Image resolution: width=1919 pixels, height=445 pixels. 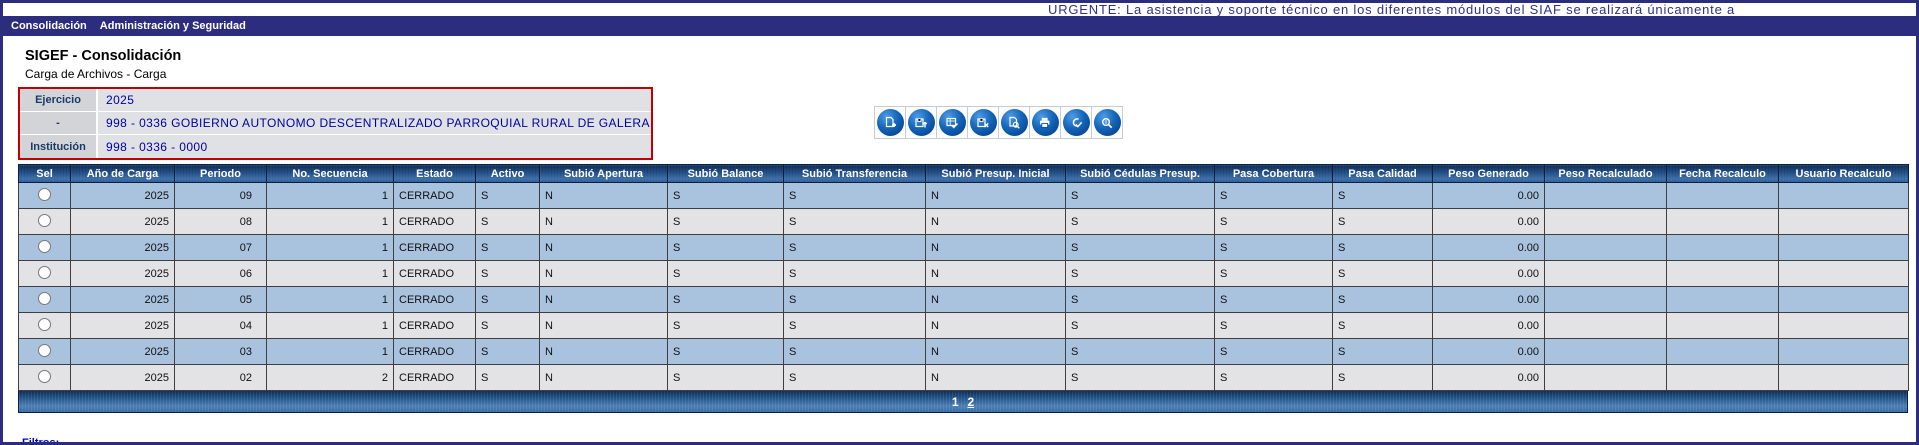 I want to click on add-document-button, so click(x=890, y=122).